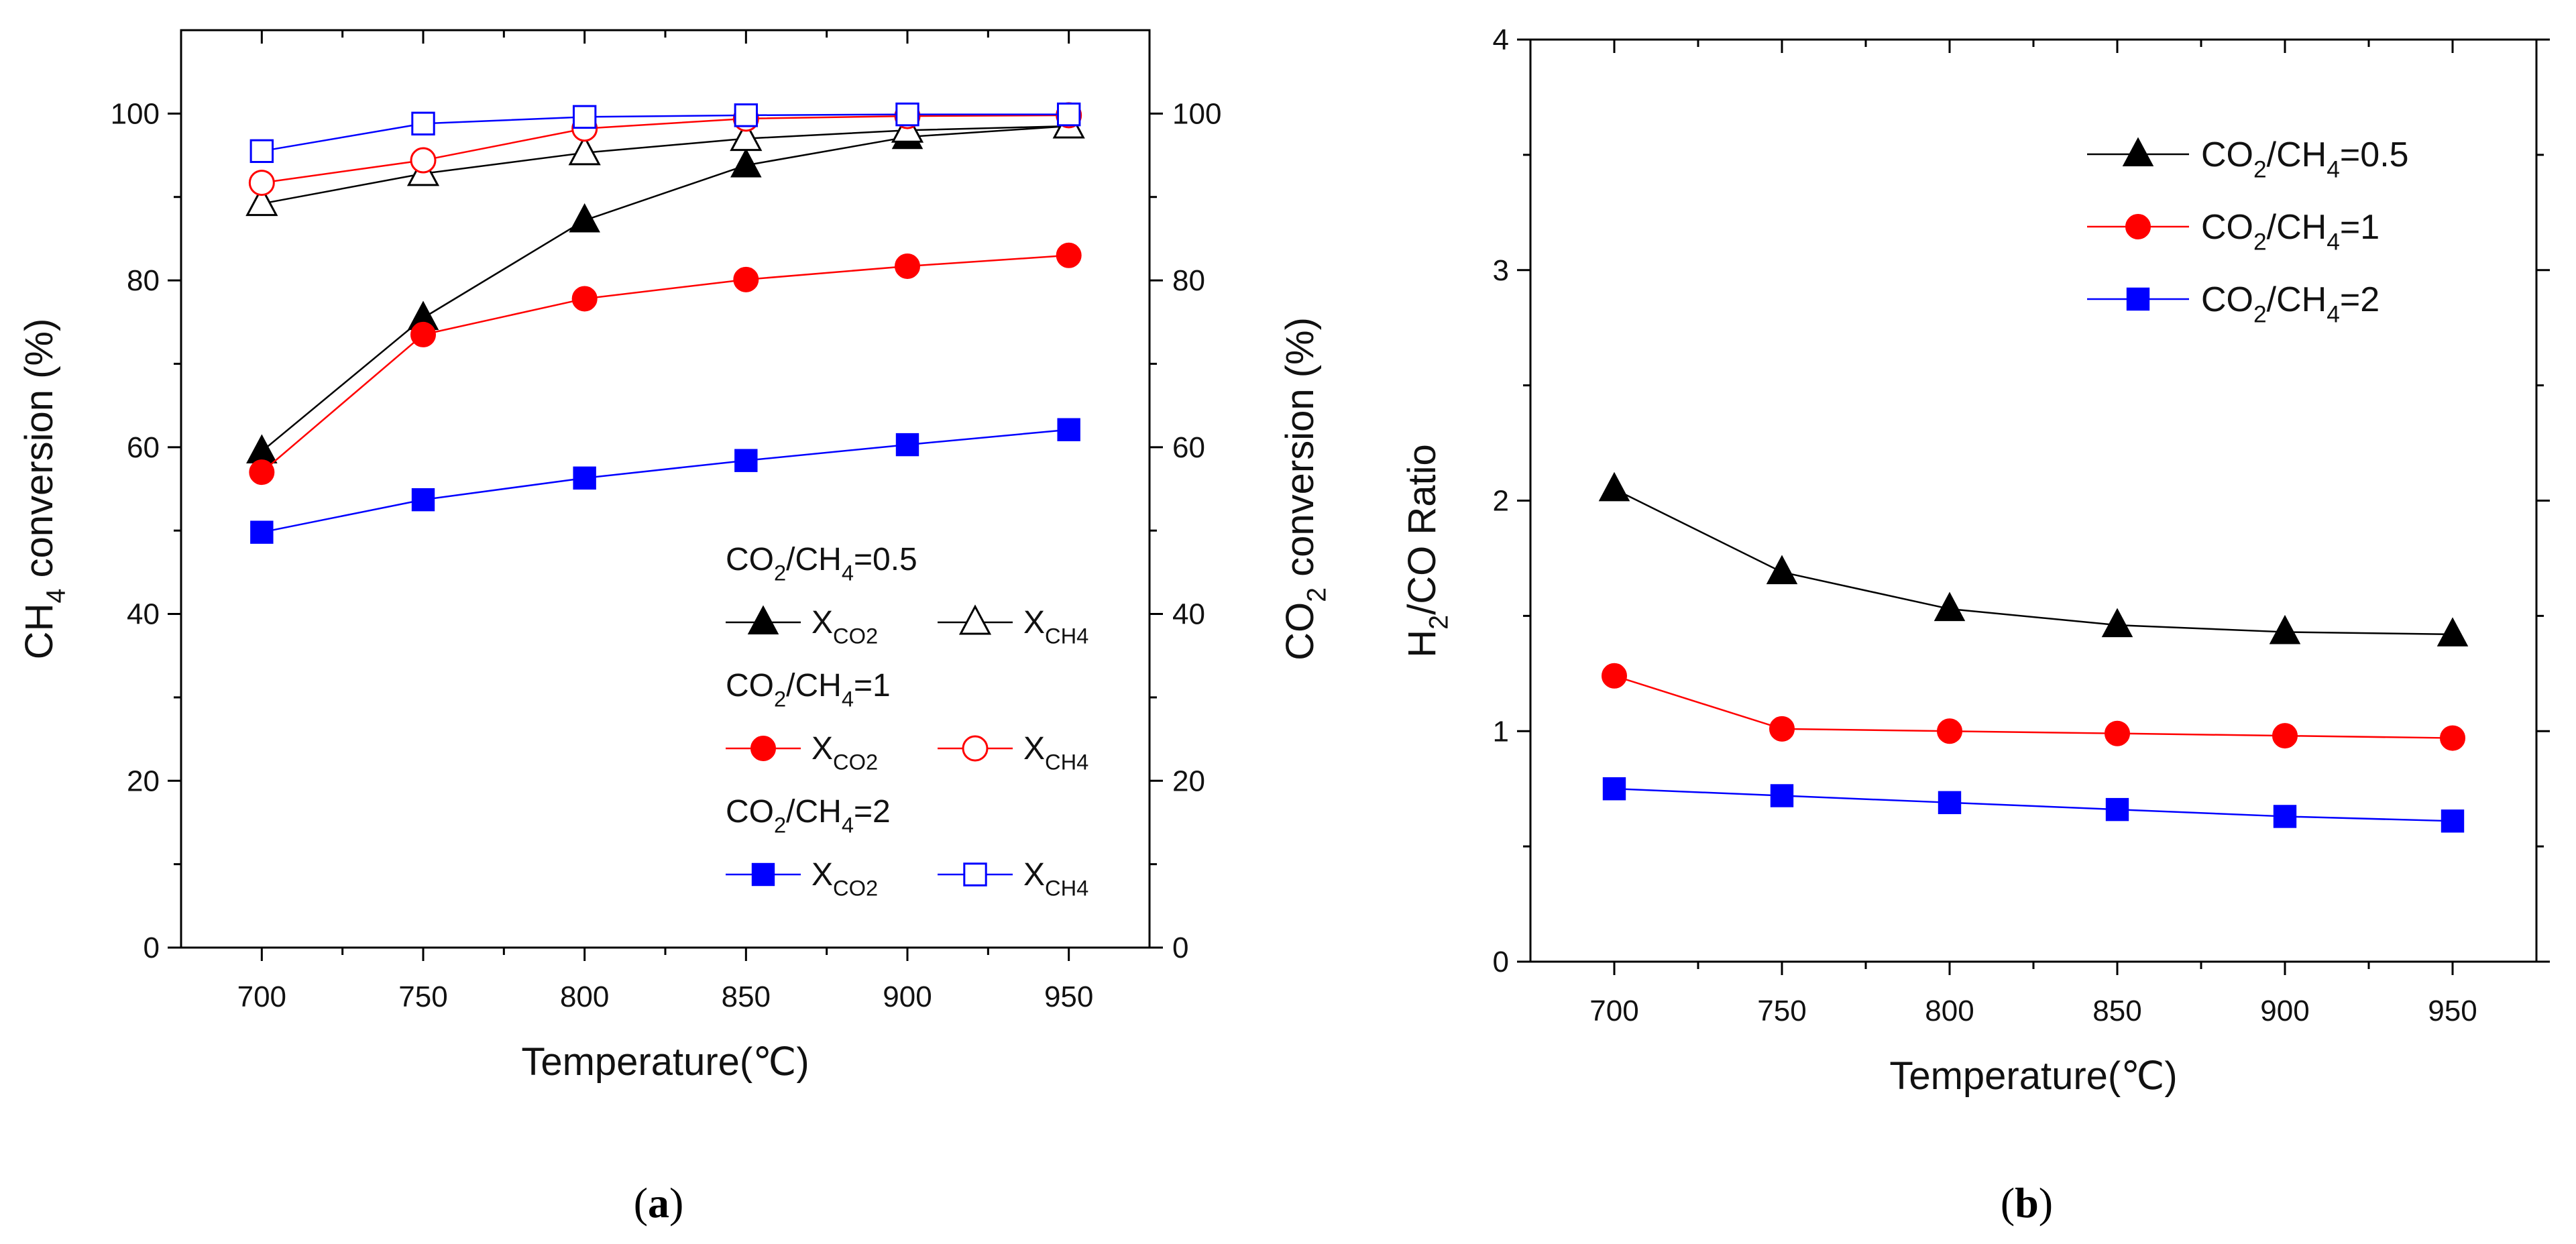  What do you see at coordinates (143, 448) in the screenshot?
I see `y-tick-label: 60` at bounding box center [143, 448].